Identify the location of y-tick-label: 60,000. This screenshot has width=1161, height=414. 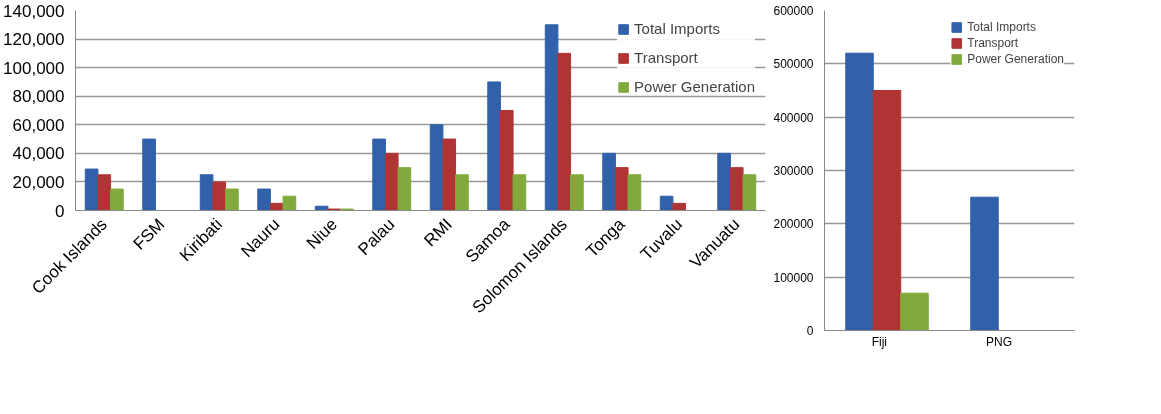
(38, 125).